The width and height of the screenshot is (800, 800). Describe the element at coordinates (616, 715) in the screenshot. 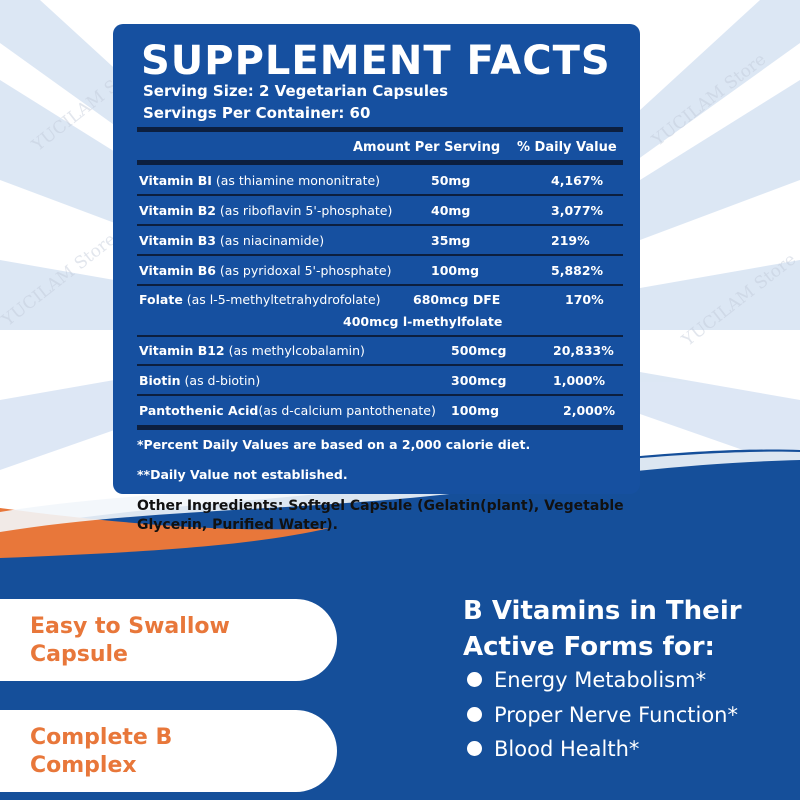

I see `benefit-label: Proper Nerve Function*` at that location.